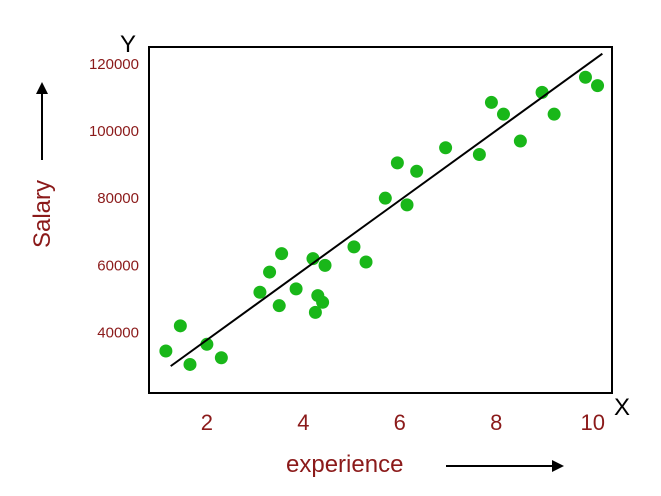 Image resolution: width=661 pixels, height=496 pixels. What do you see at coordinates (114, 131) in the screenshot?
I see `y-tick-label: 100000` at bounding box center [114, 131].